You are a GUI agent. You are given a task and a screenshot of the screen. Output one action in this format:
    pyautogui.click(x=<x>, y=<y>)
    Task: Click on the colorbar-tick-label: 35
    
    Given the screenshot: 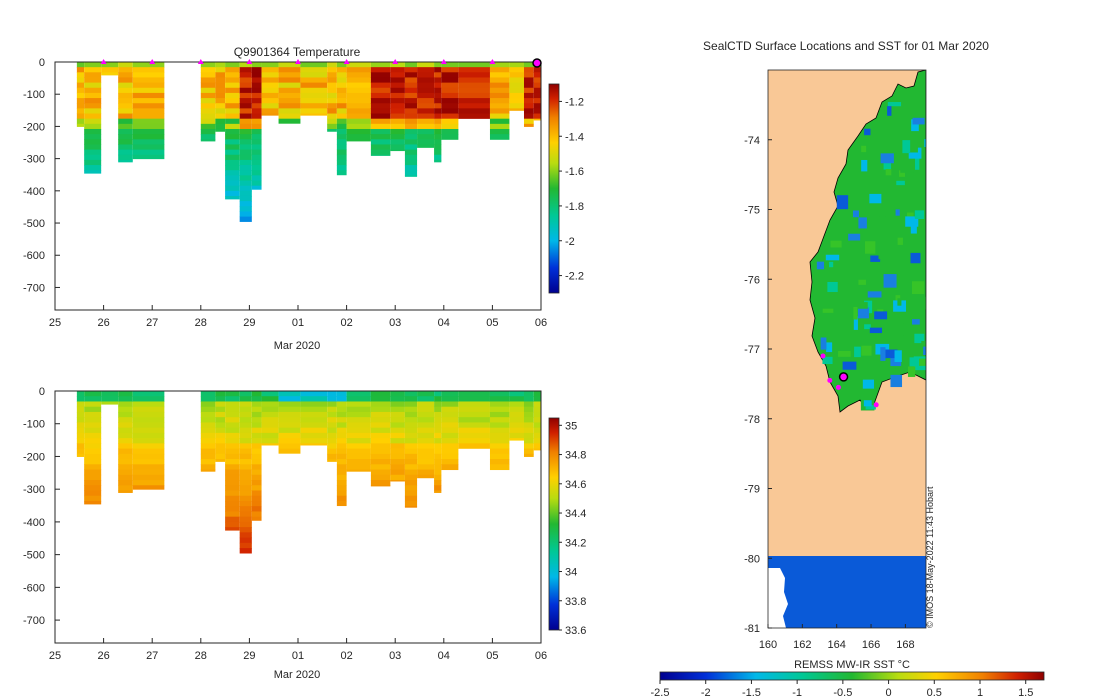 What is the action you would take?
    pyautogui.click(x=571, y=426)
    